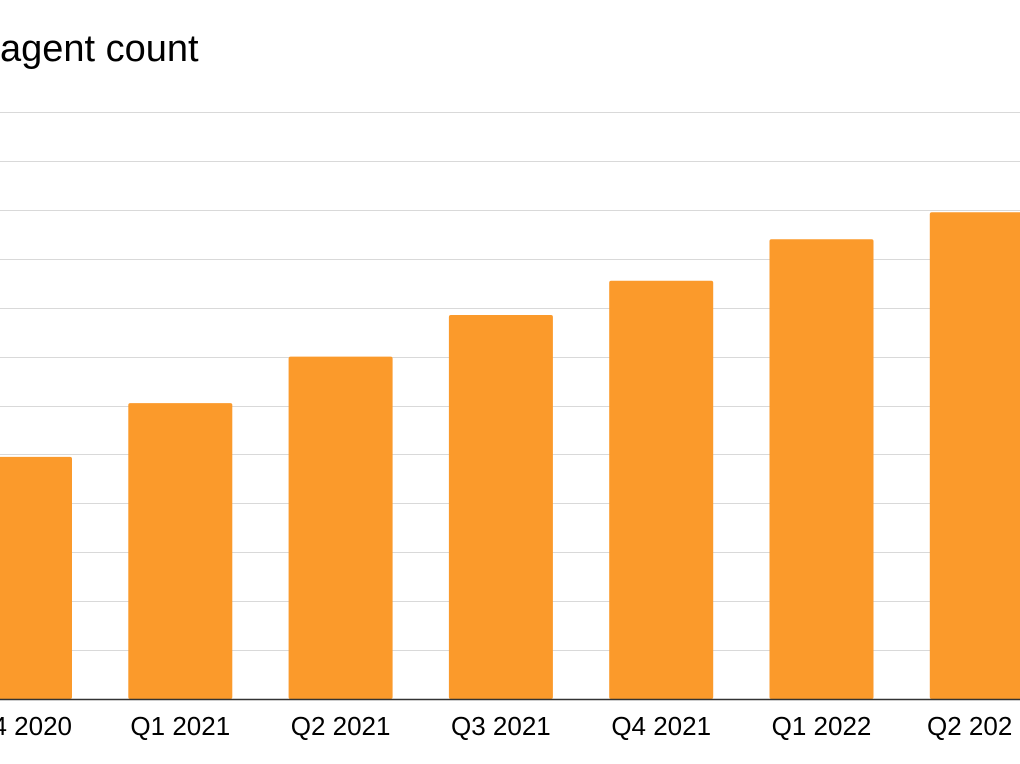 This screenshot has height=764, width=1020. What do you see at coordinates (969, 726) in the screenshot?
I see `x-tick-label: Q2 202` at bounding box center [969, 726].